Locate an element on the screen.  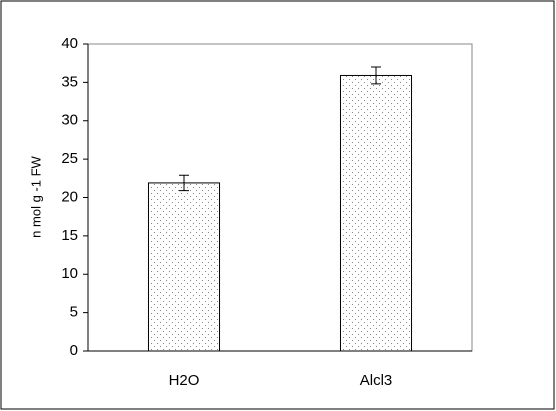
y-axis-label: n mol g -1 FW is located at coordinates (35, 196).